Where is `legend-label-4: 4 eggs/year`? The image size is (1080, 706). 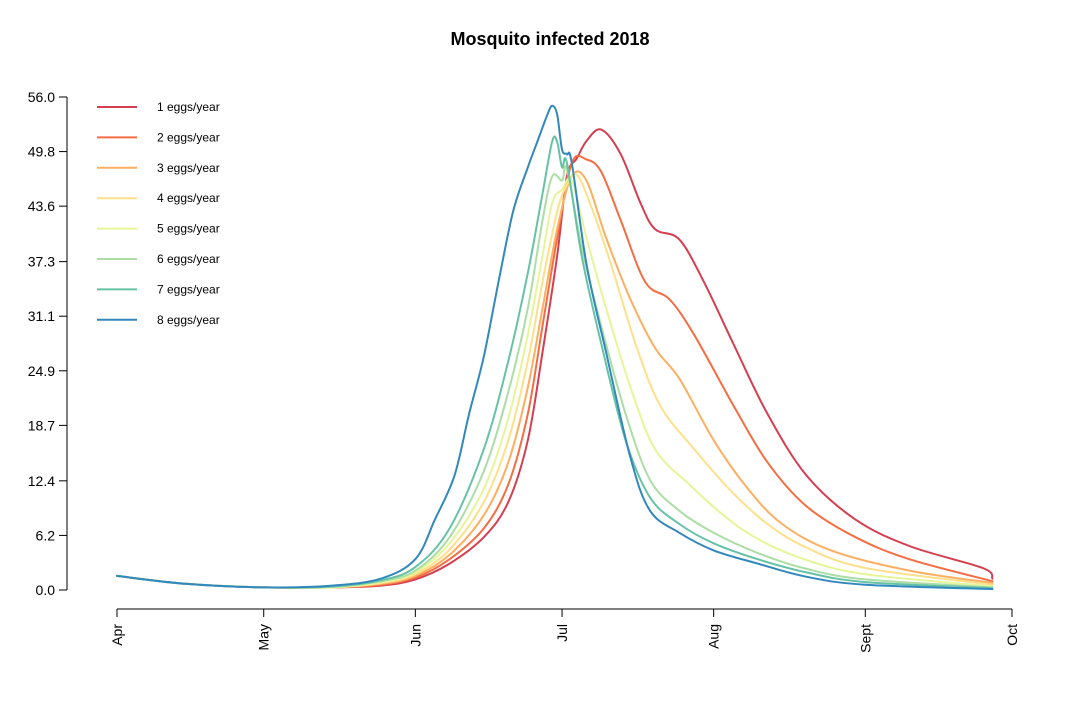
legend-label-4: 4 eggs/year is located at coordinates (188, 198).